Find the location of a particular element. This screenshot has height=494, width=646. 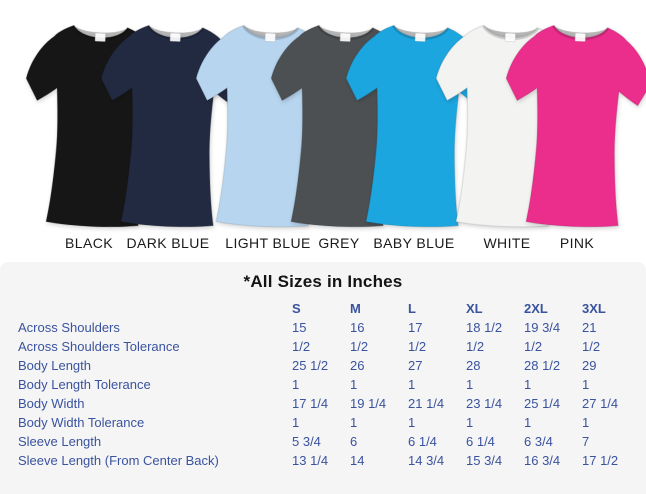

shirt-color-label: PINK is located at coordinates (577, 243).